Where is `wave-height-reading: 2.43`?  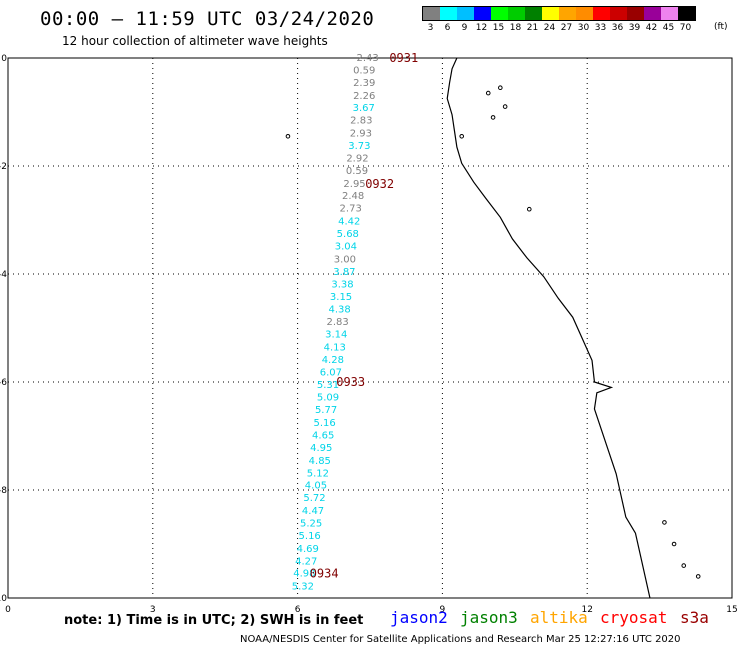 wave-height-reading: 2.43 is located at coordinates (367, 58).